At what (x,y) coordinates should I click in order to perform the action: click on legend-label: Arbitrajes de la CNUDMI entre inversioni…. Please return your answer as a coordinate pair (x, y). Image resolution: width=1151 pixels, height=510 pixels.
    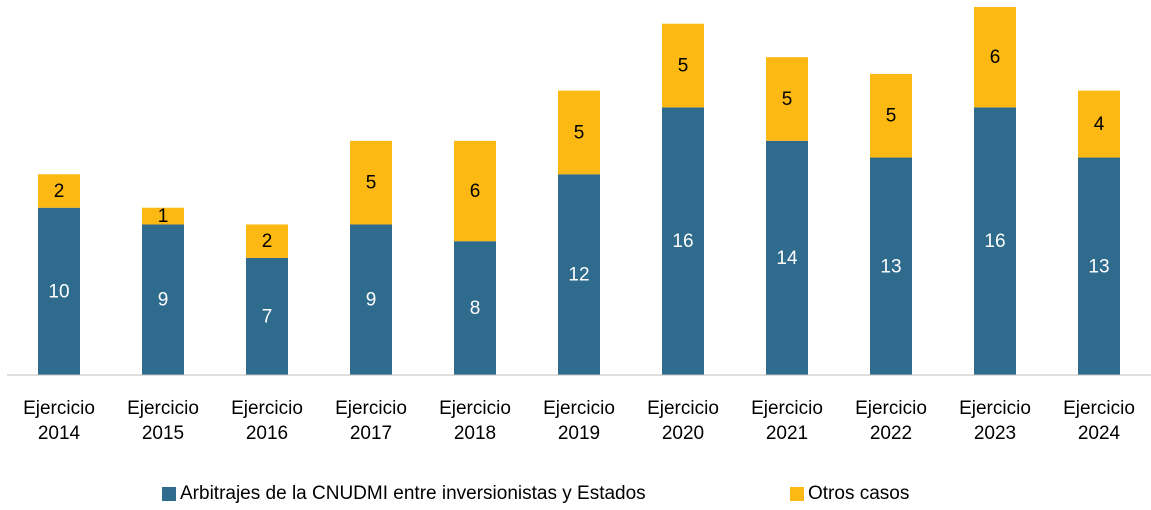
    Looking at the image, I should click on (413, 493).